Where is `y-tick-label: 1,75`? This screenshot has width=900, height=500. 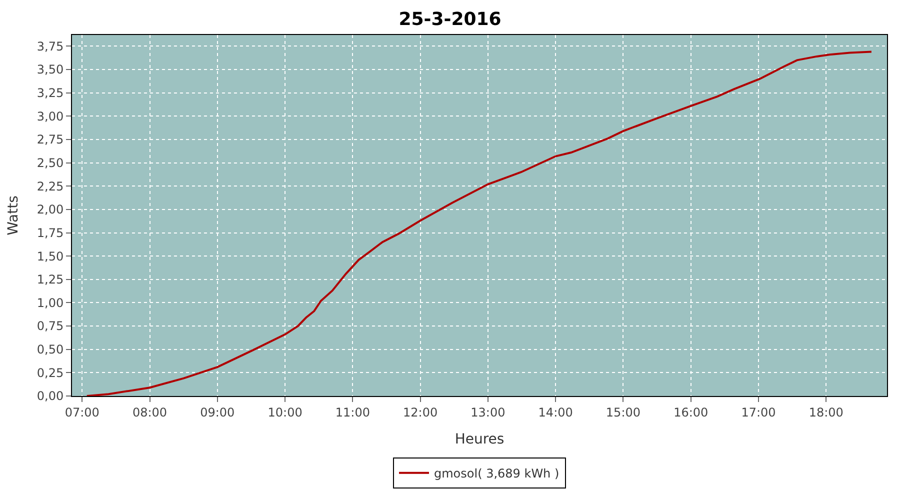
y-tick-label: 1,75 is located at coordinates (50, 233).